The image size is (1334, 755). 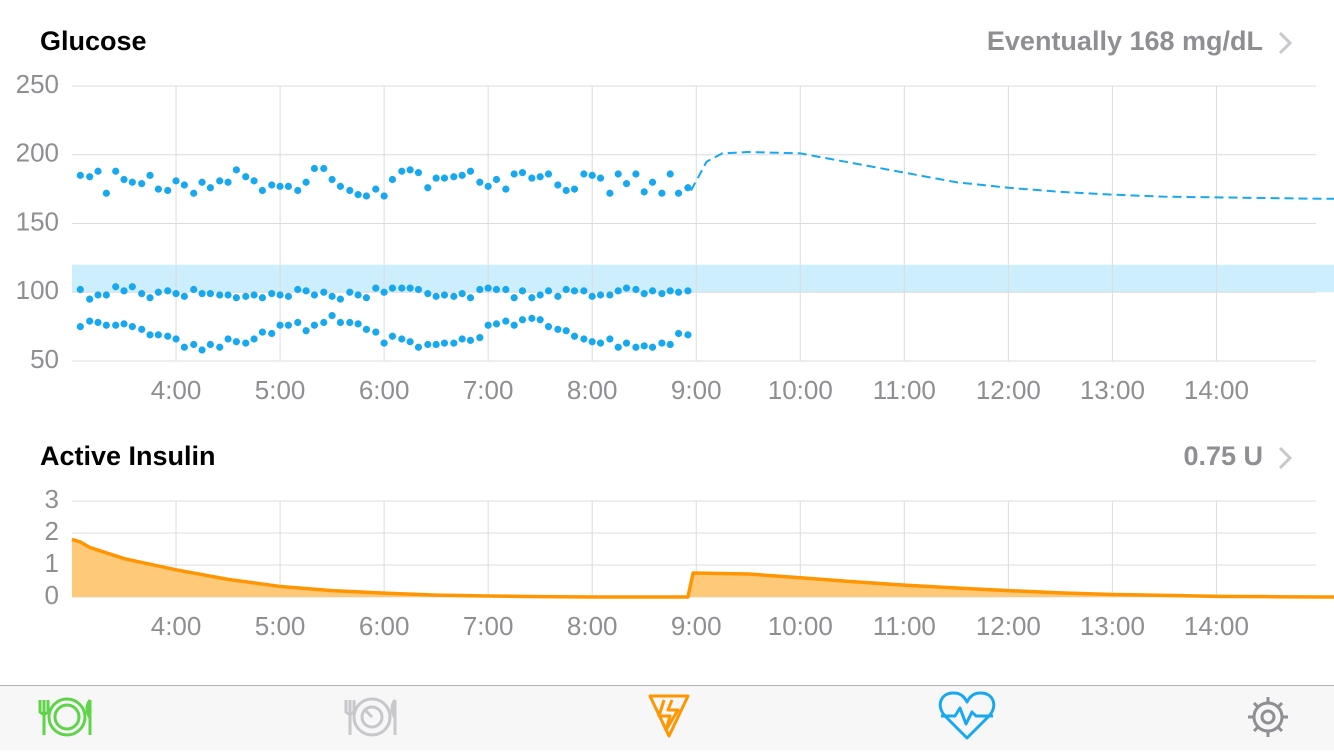 I want to click on x-tick-label: 11:00, so click(x=904, y=626).